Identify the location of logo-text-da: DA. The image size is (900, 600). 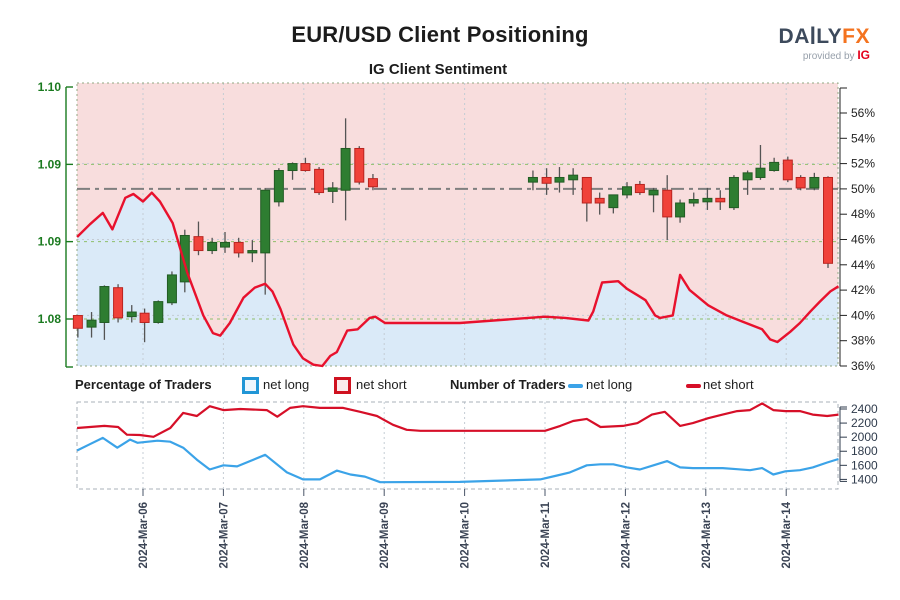
(794, 36).